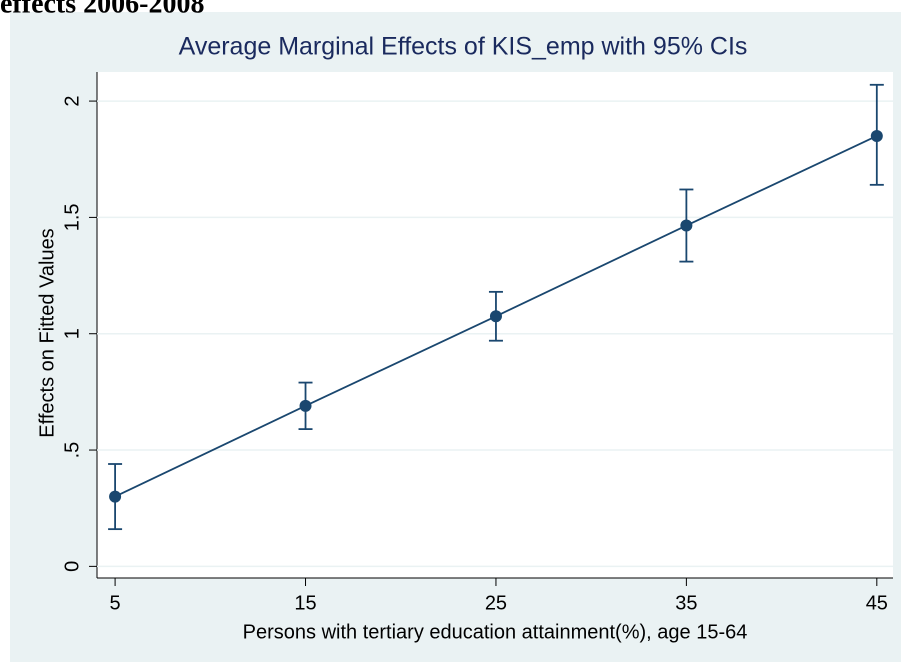 Image resolution: width=901 pixels, height=662 pixels. Describe the element at coordinates (115, 603) in the screenshot. I see `x-tick-label: 5` at that location.